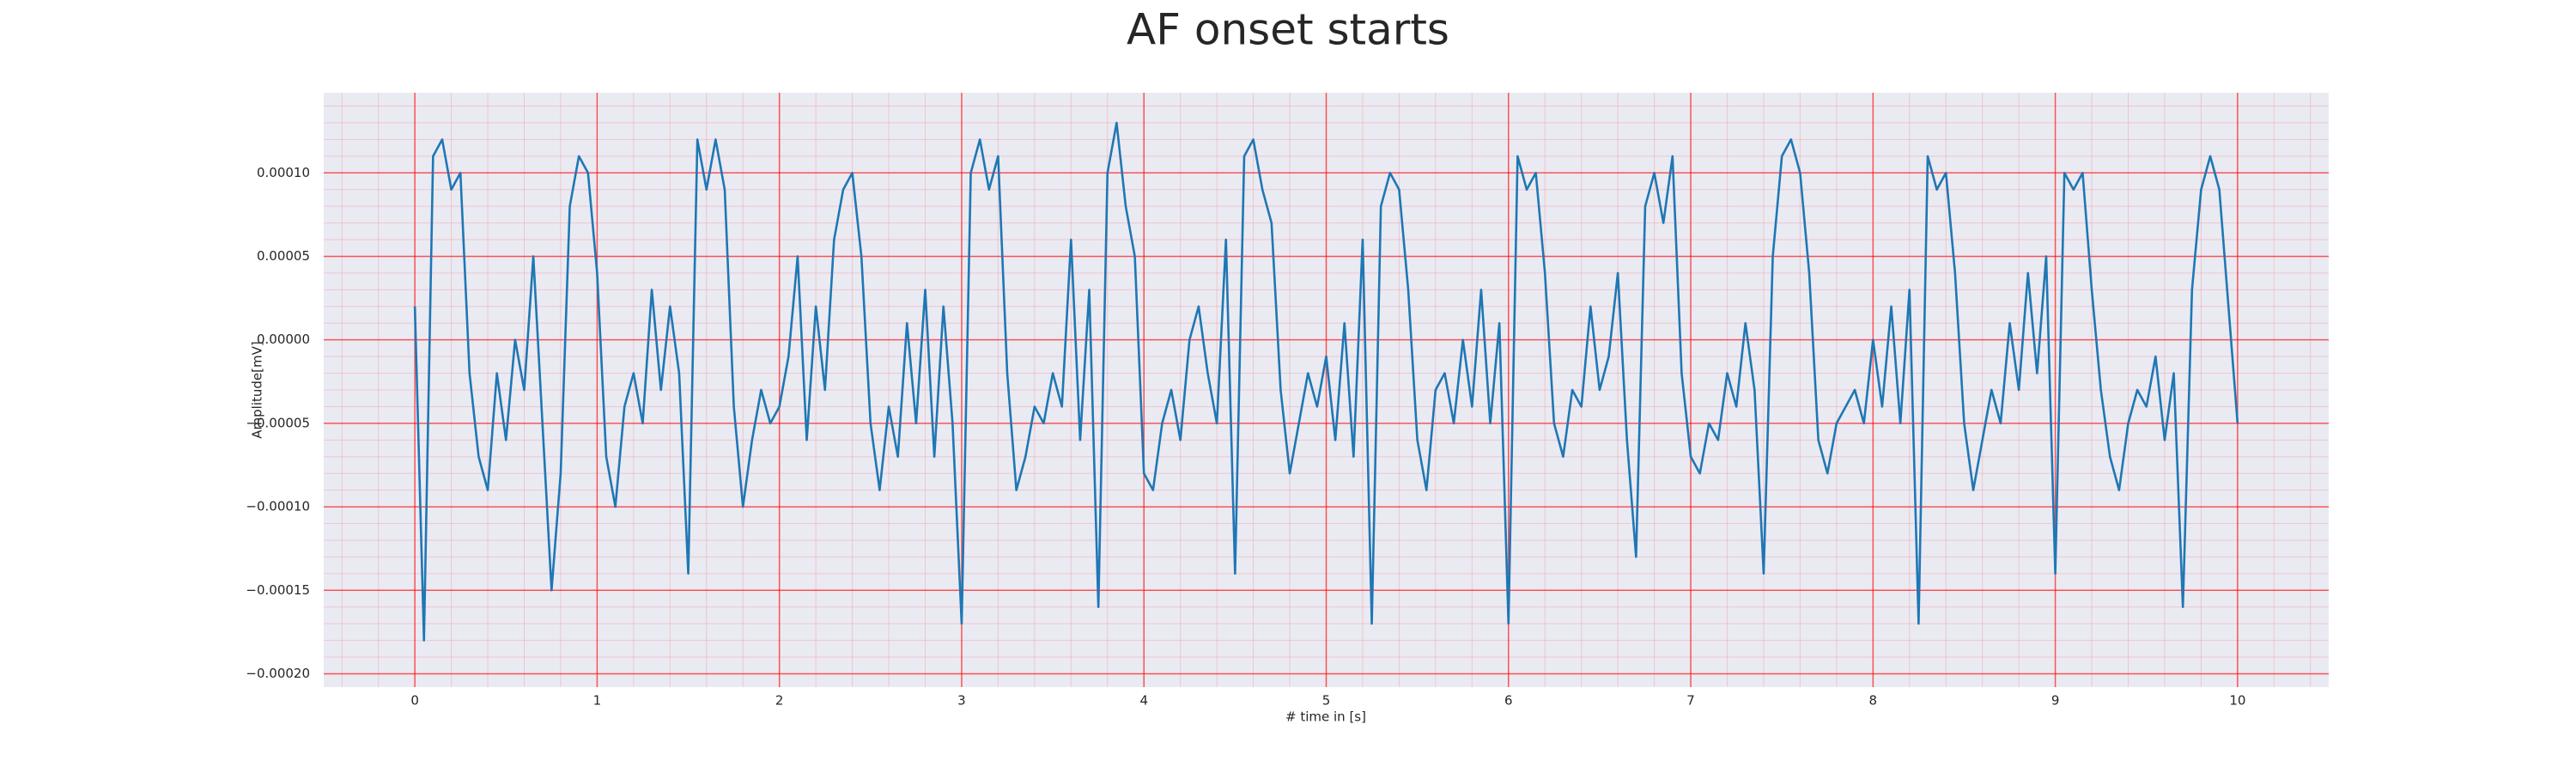 This screenshot has width=2576, height=773. I want to click on x-tick-label: 7, so click(1690, 701).